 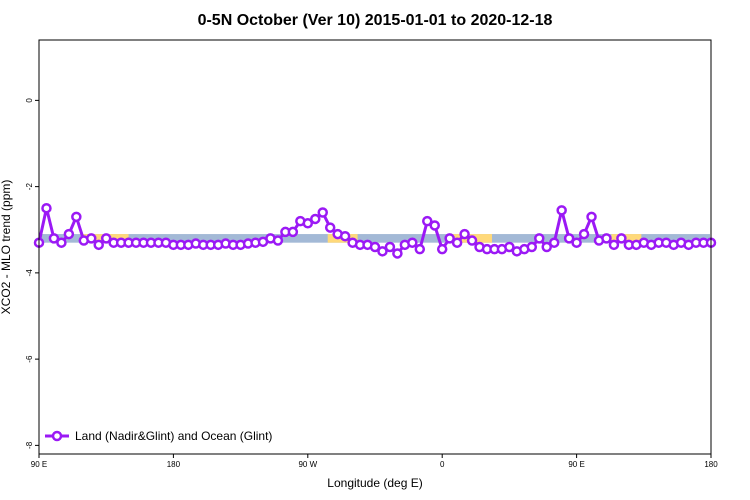 I want to click on legend-label: Land (Nadir&Glint) and Ocean (Glint), so click(x=173, y=436).